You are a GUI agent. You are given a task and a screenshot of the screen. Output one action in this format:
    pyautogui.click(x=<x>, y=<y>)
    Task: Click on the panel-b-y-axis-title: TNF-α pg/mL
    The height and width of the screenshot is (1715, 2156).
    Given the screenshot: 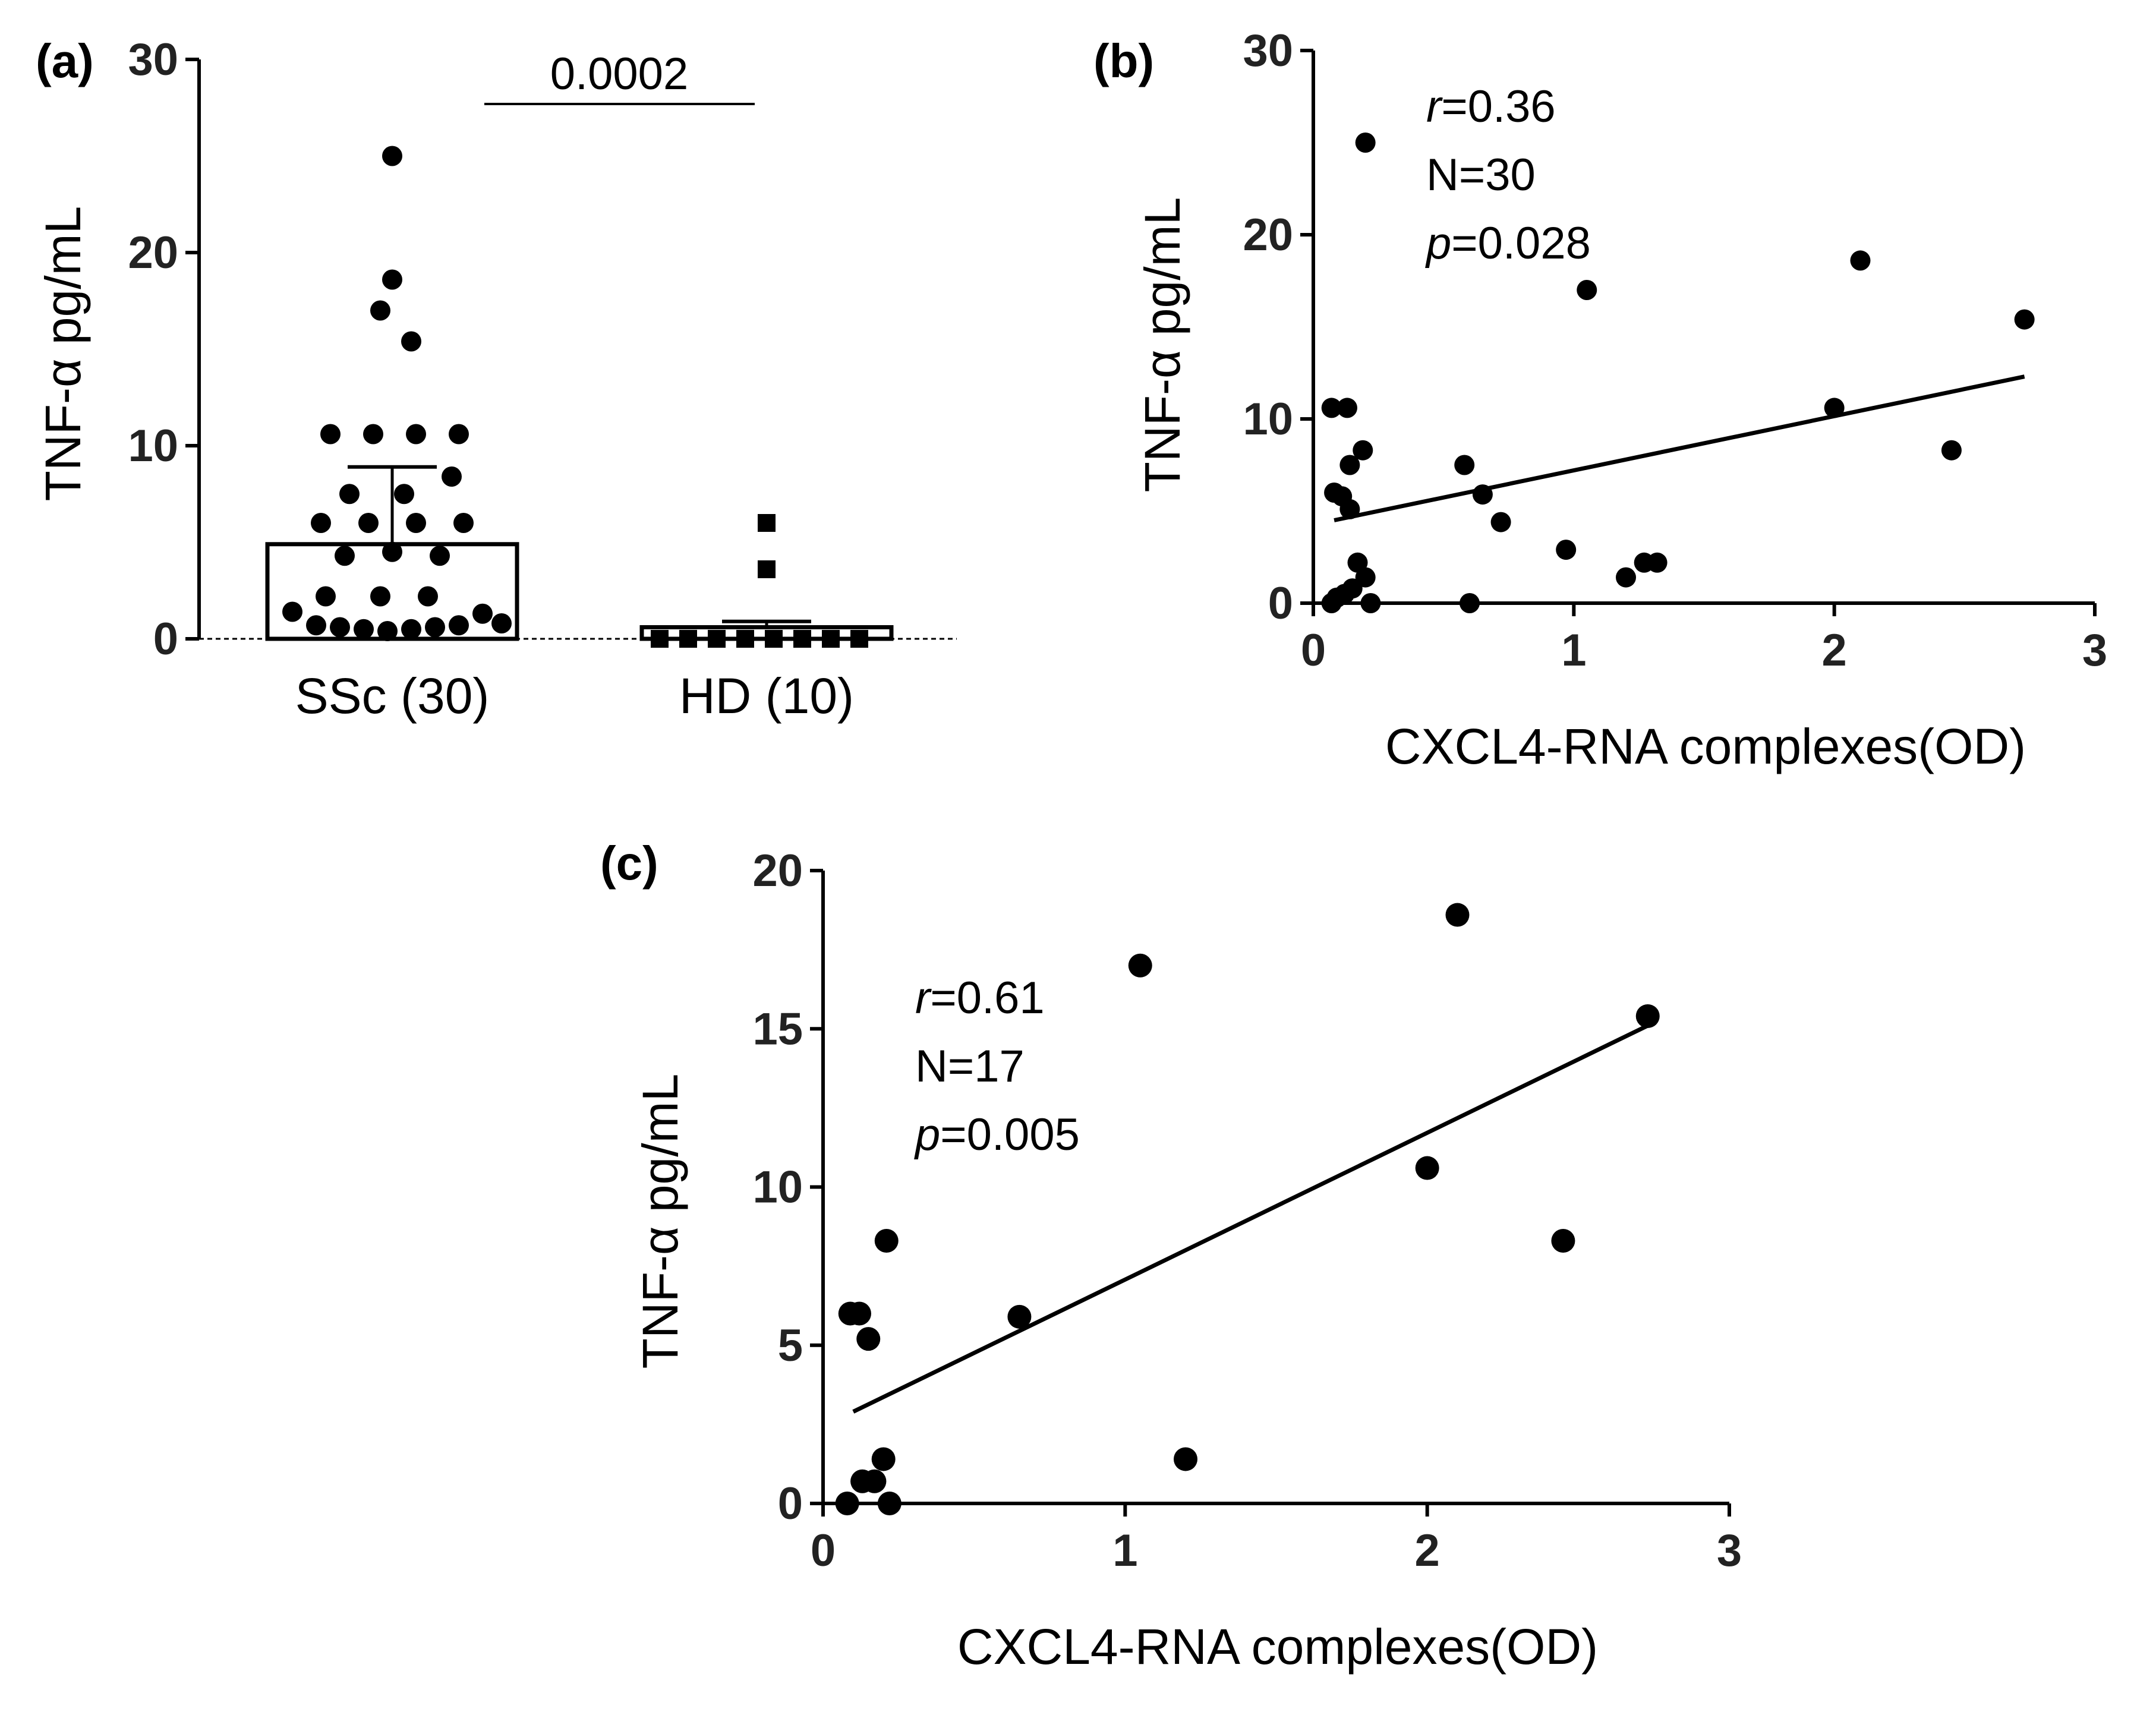 What is the action you would take?
    pyautogui.click(x=1162, y=345)
    